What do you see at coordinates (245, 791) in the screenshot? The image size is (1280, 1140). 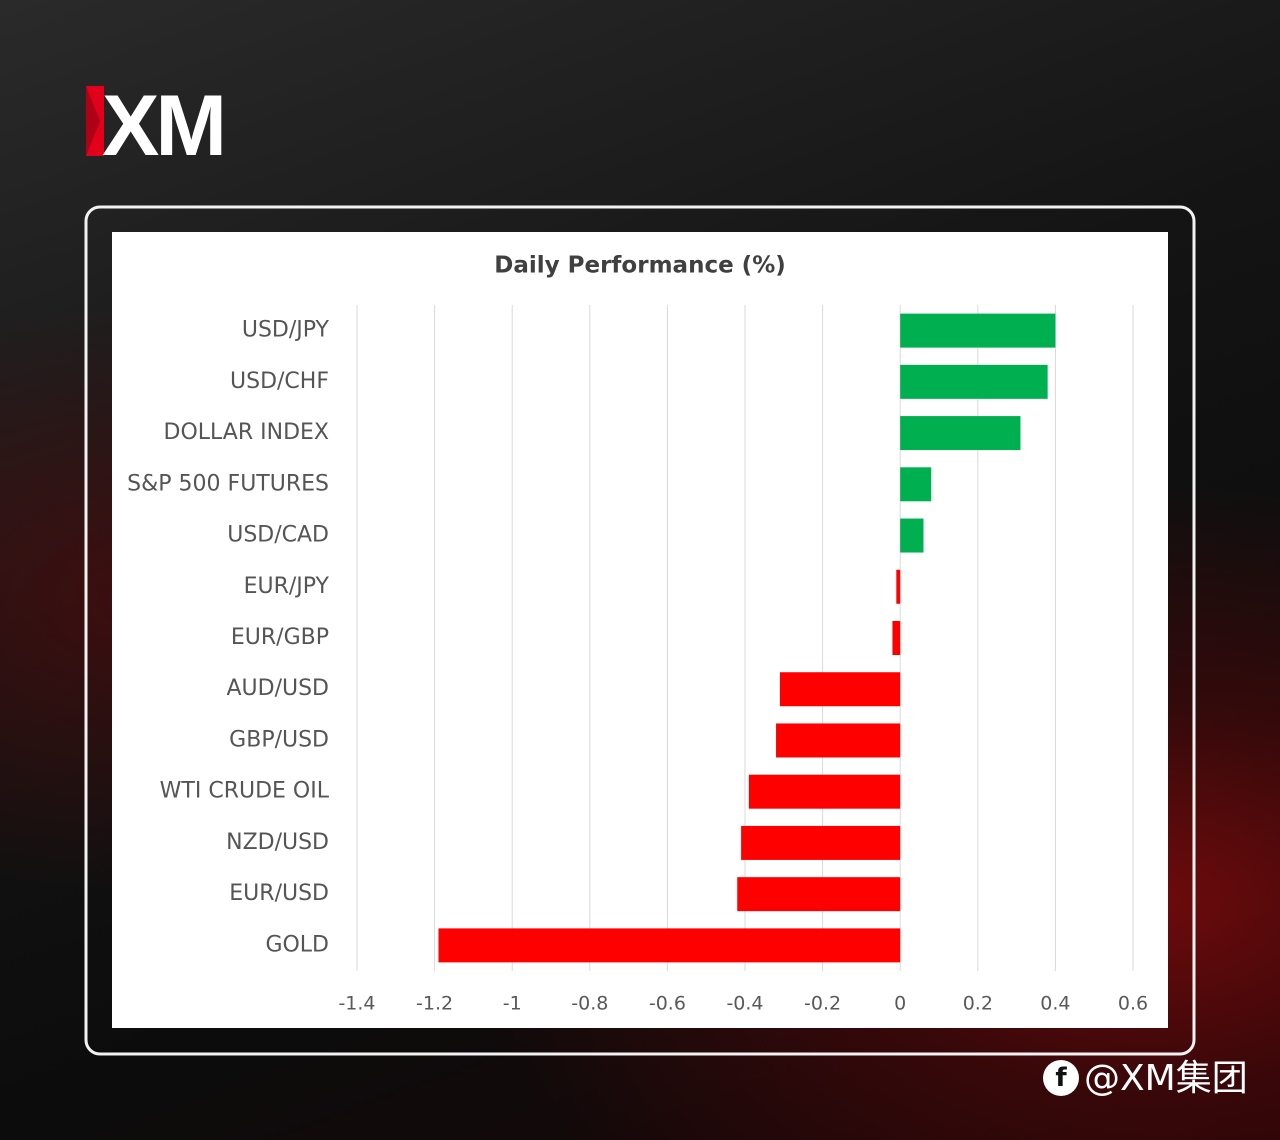 I see `category-label: WTI CRUDE OIL` at bounding box center [245, 791].